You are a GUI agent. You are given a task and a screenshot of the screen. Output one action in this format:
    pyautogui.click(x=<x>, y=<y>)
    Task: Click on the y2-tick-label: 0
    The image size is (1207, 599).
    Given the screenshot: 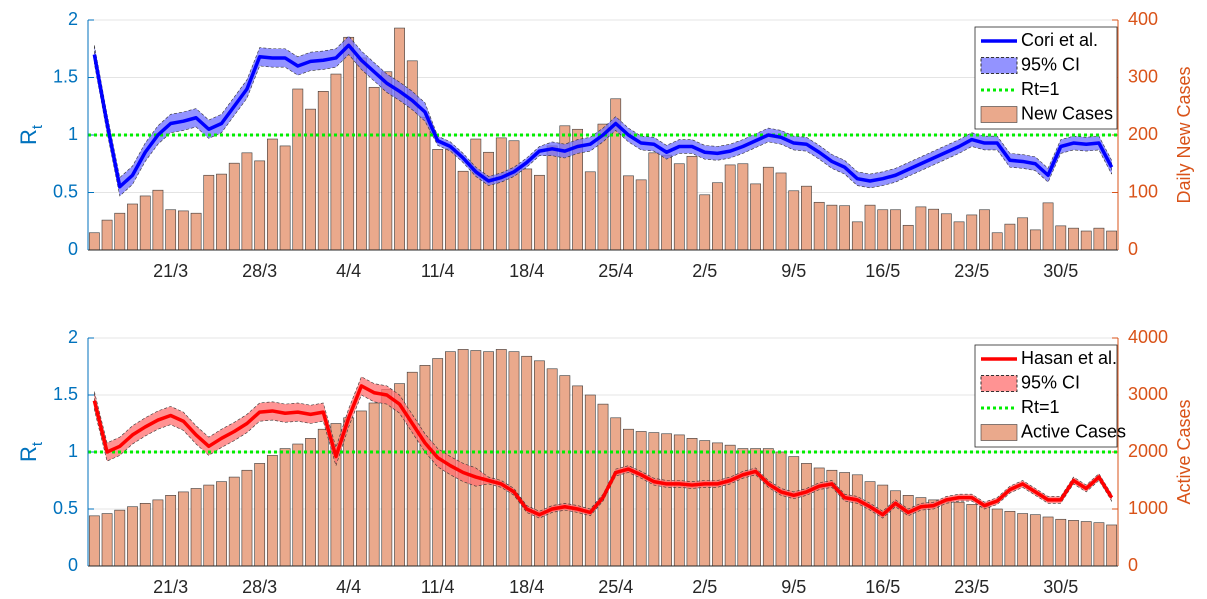 What is the action you would take?
    pyautogui.click(x=1133, y=249)
    